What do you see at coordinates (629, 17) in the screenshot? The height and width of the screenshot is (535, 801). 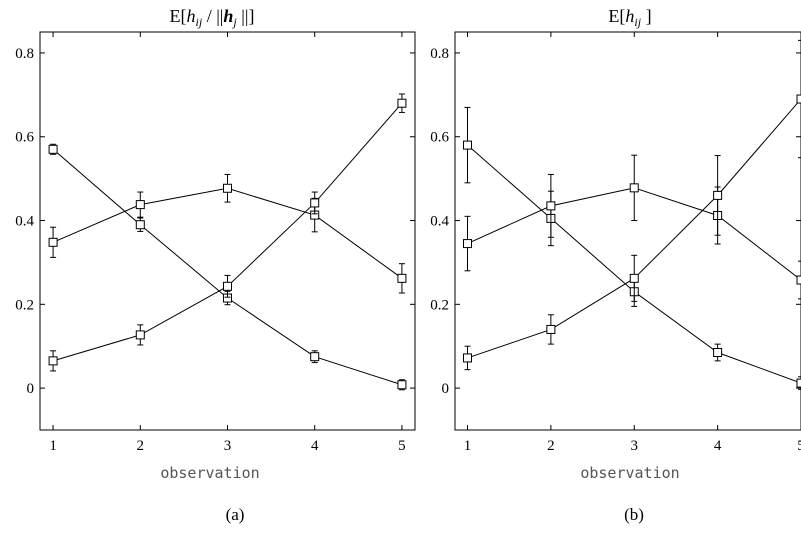 I see `chart-title: E[hij ]` at bounding box center [629, 17].